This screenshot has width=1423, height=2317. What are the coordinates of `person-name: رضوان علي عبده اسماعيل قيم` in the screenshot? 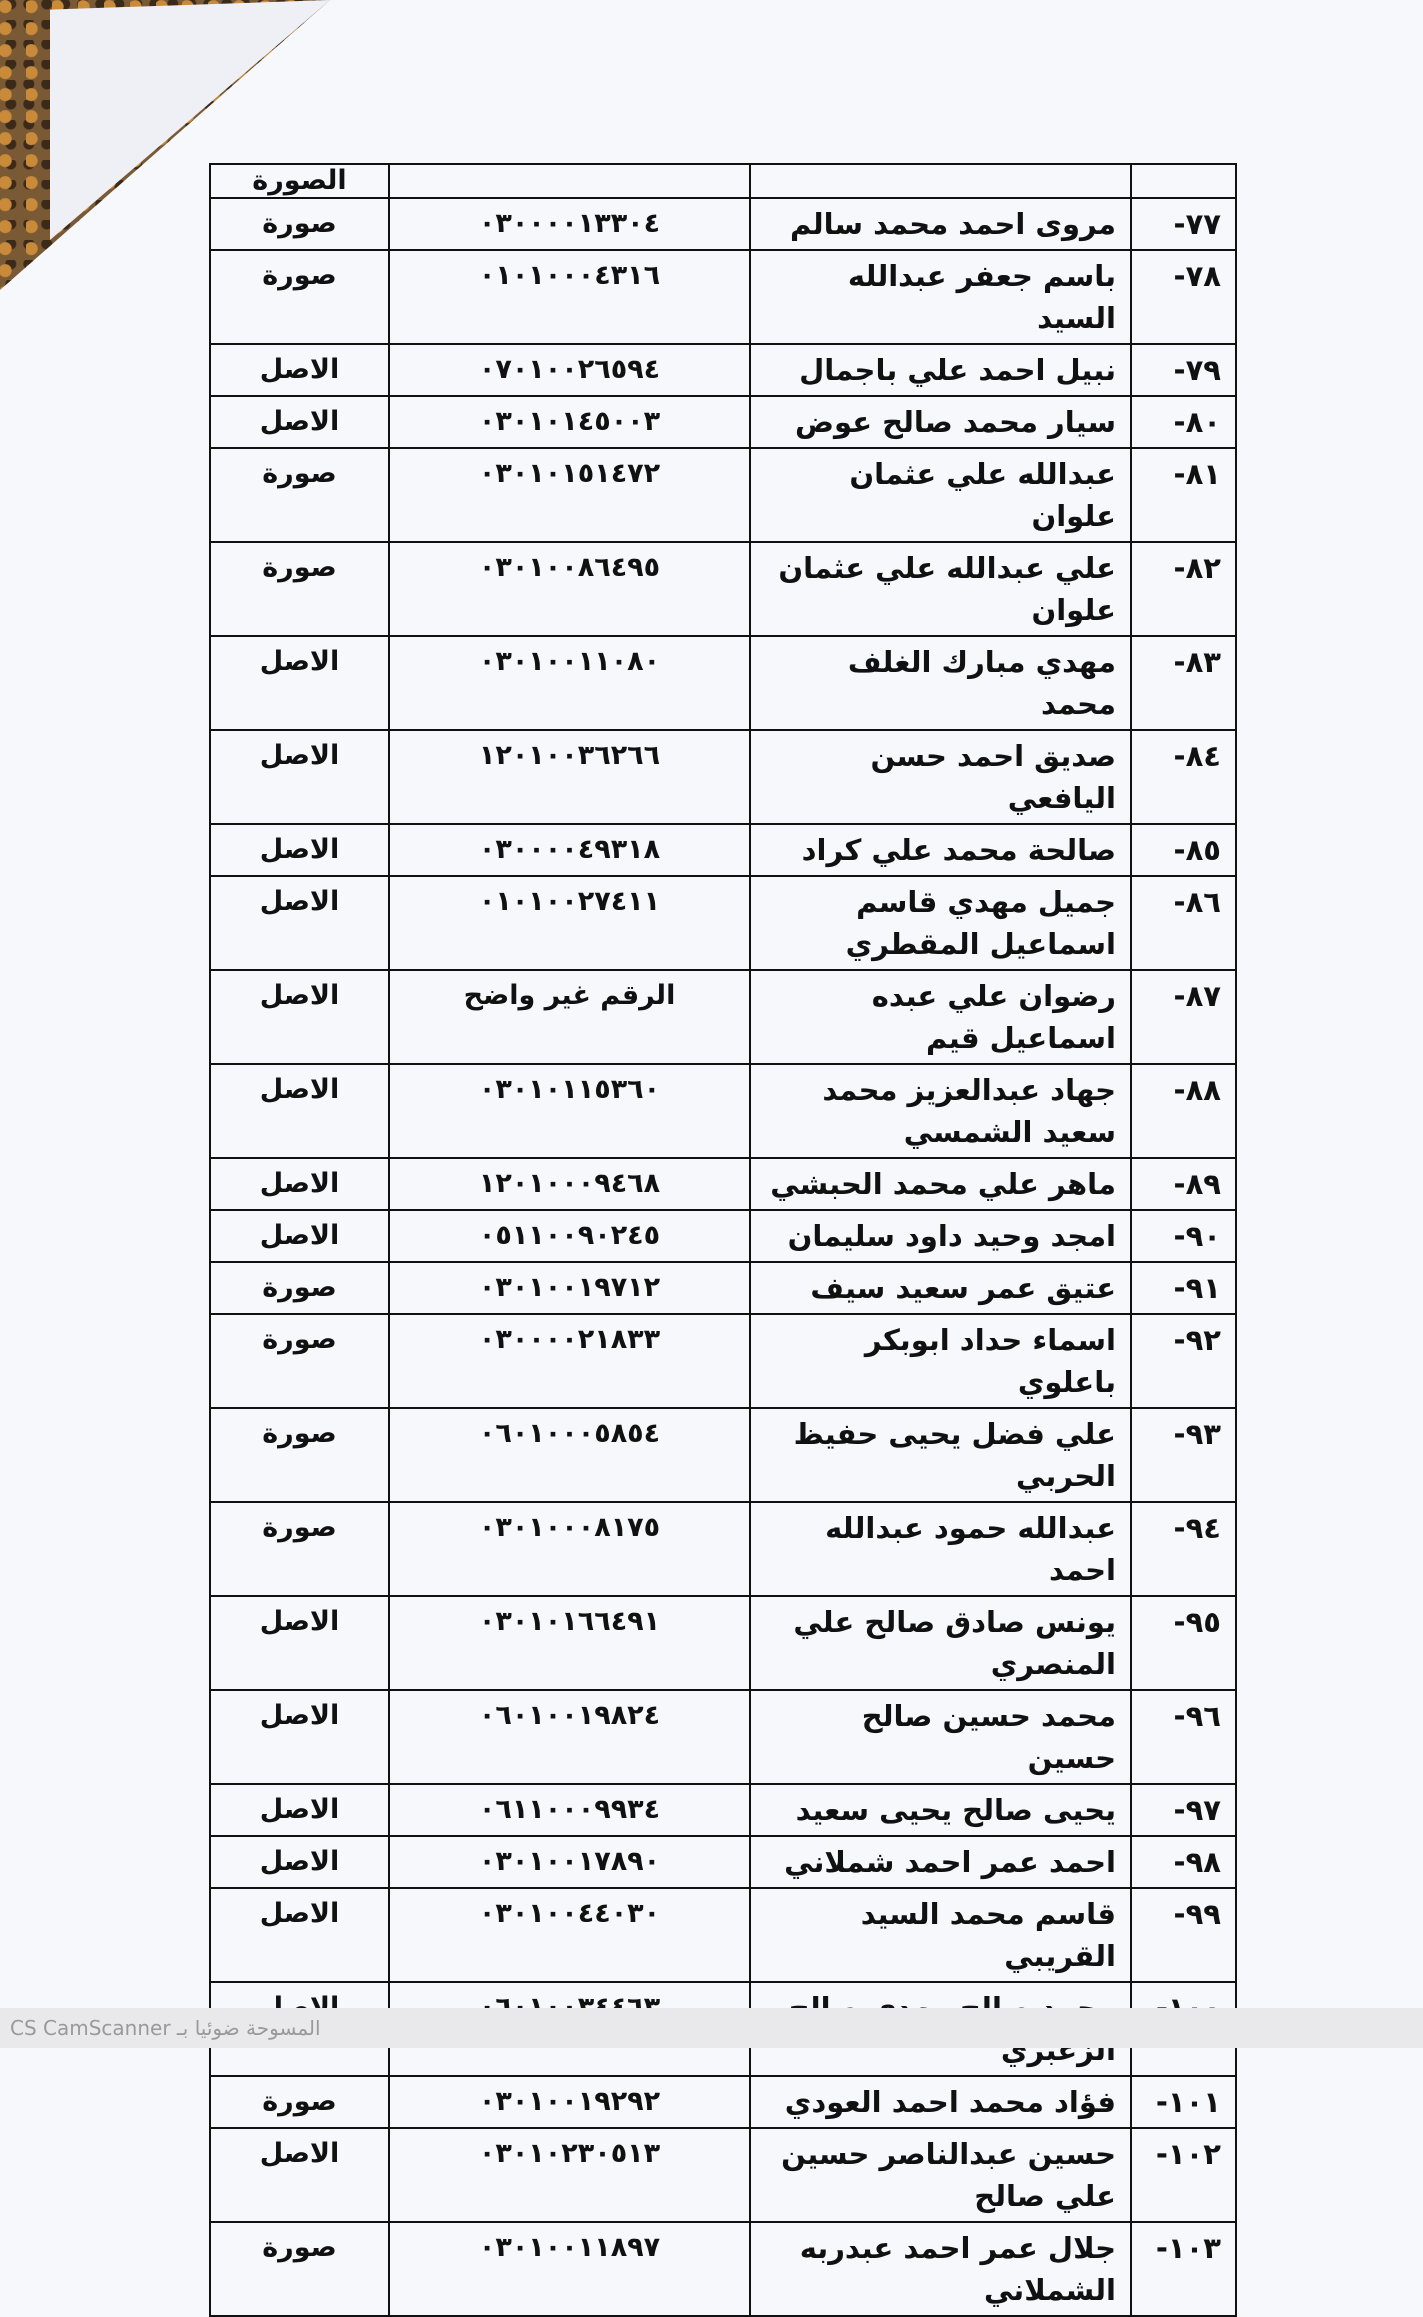 It's located at (940, 1017).